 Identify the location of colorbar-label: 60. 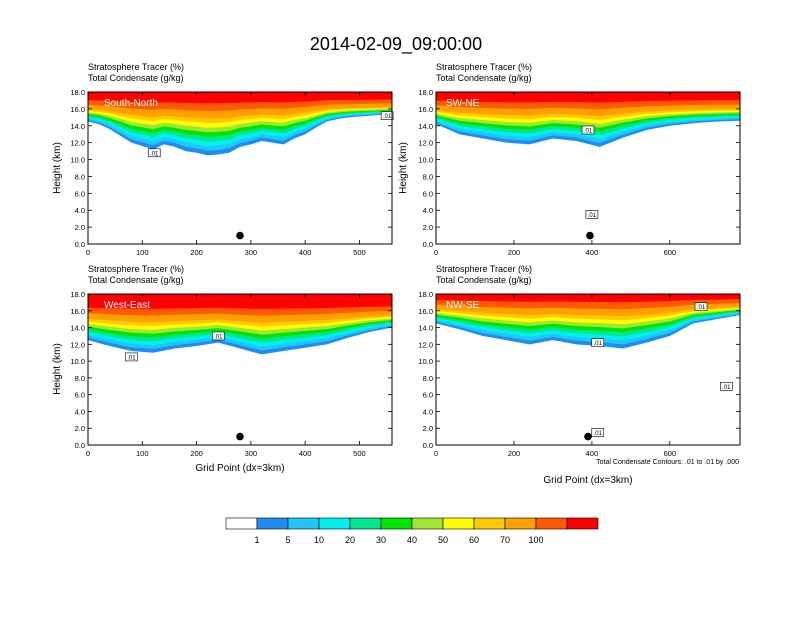
(474, 540).